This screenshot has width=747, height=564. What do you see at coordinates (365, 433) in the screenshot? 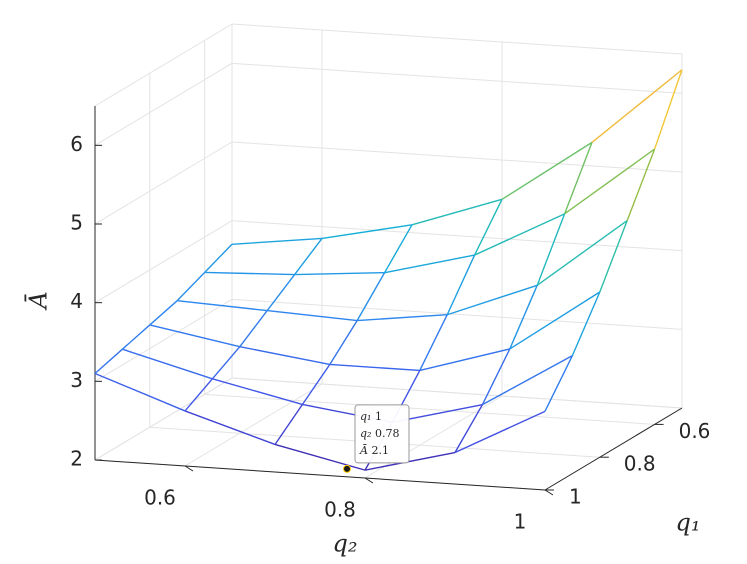
I see `datatip-label: q₂` at bounding box center [365, 433].